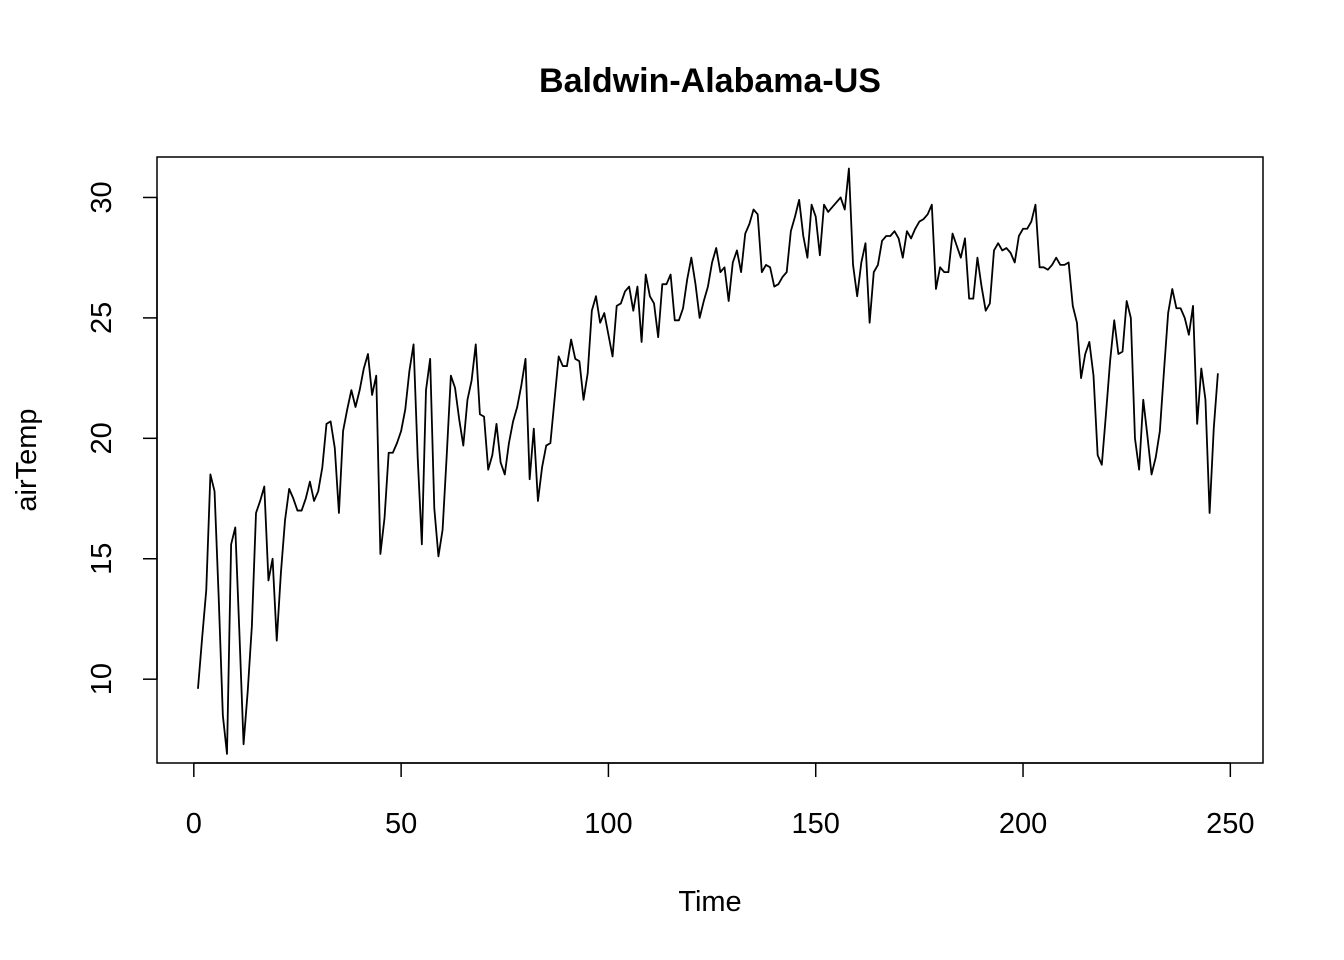 The image size is (1344, 960). I want to click on y-tick-label: 30, so click(102, 197).